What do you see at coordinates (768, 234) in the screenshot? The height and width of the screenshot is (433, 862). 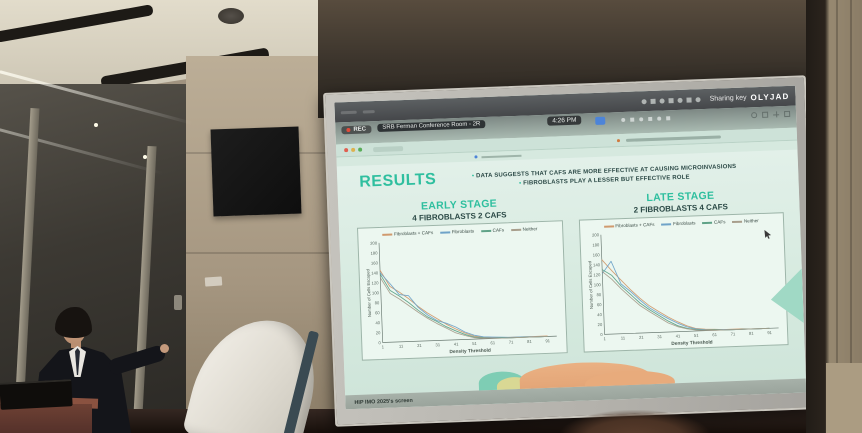 I see `mouse-cursor-icon` at bounding box center [768, 234].